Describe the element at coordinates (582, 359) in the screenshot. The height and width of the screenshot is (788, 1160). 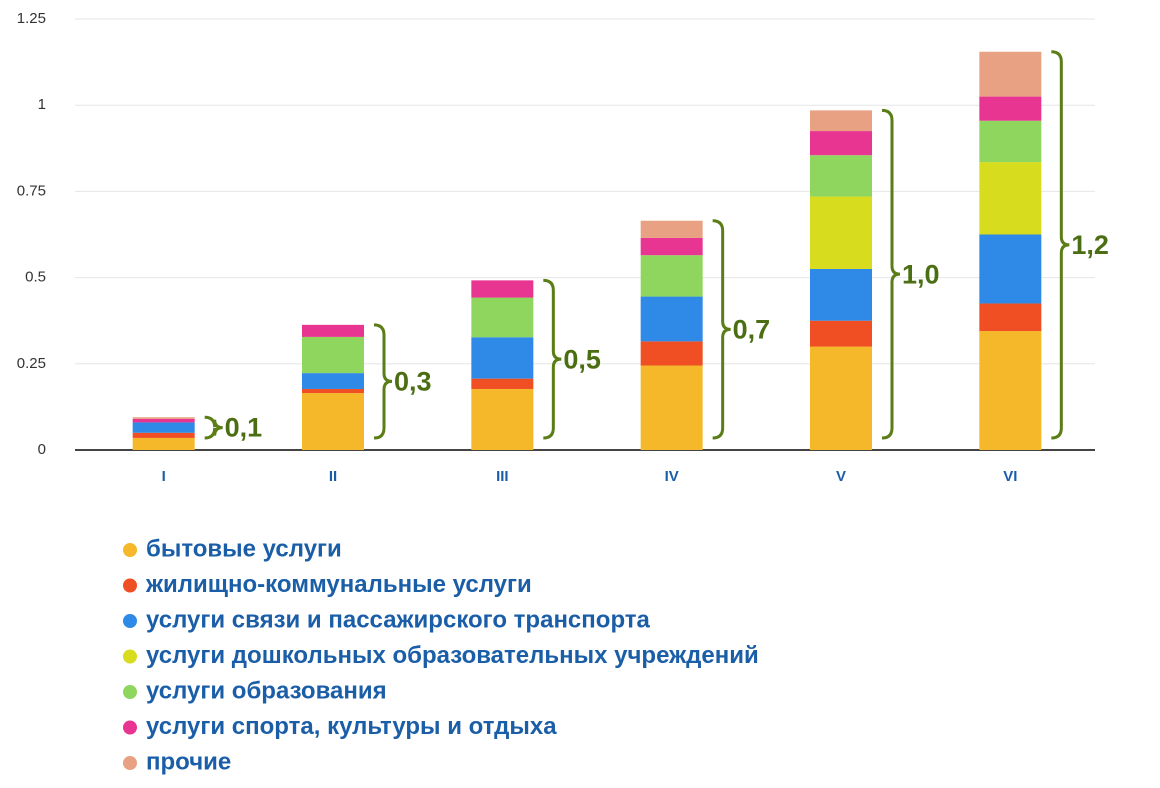
I see `annotation: 0,5` at that location.